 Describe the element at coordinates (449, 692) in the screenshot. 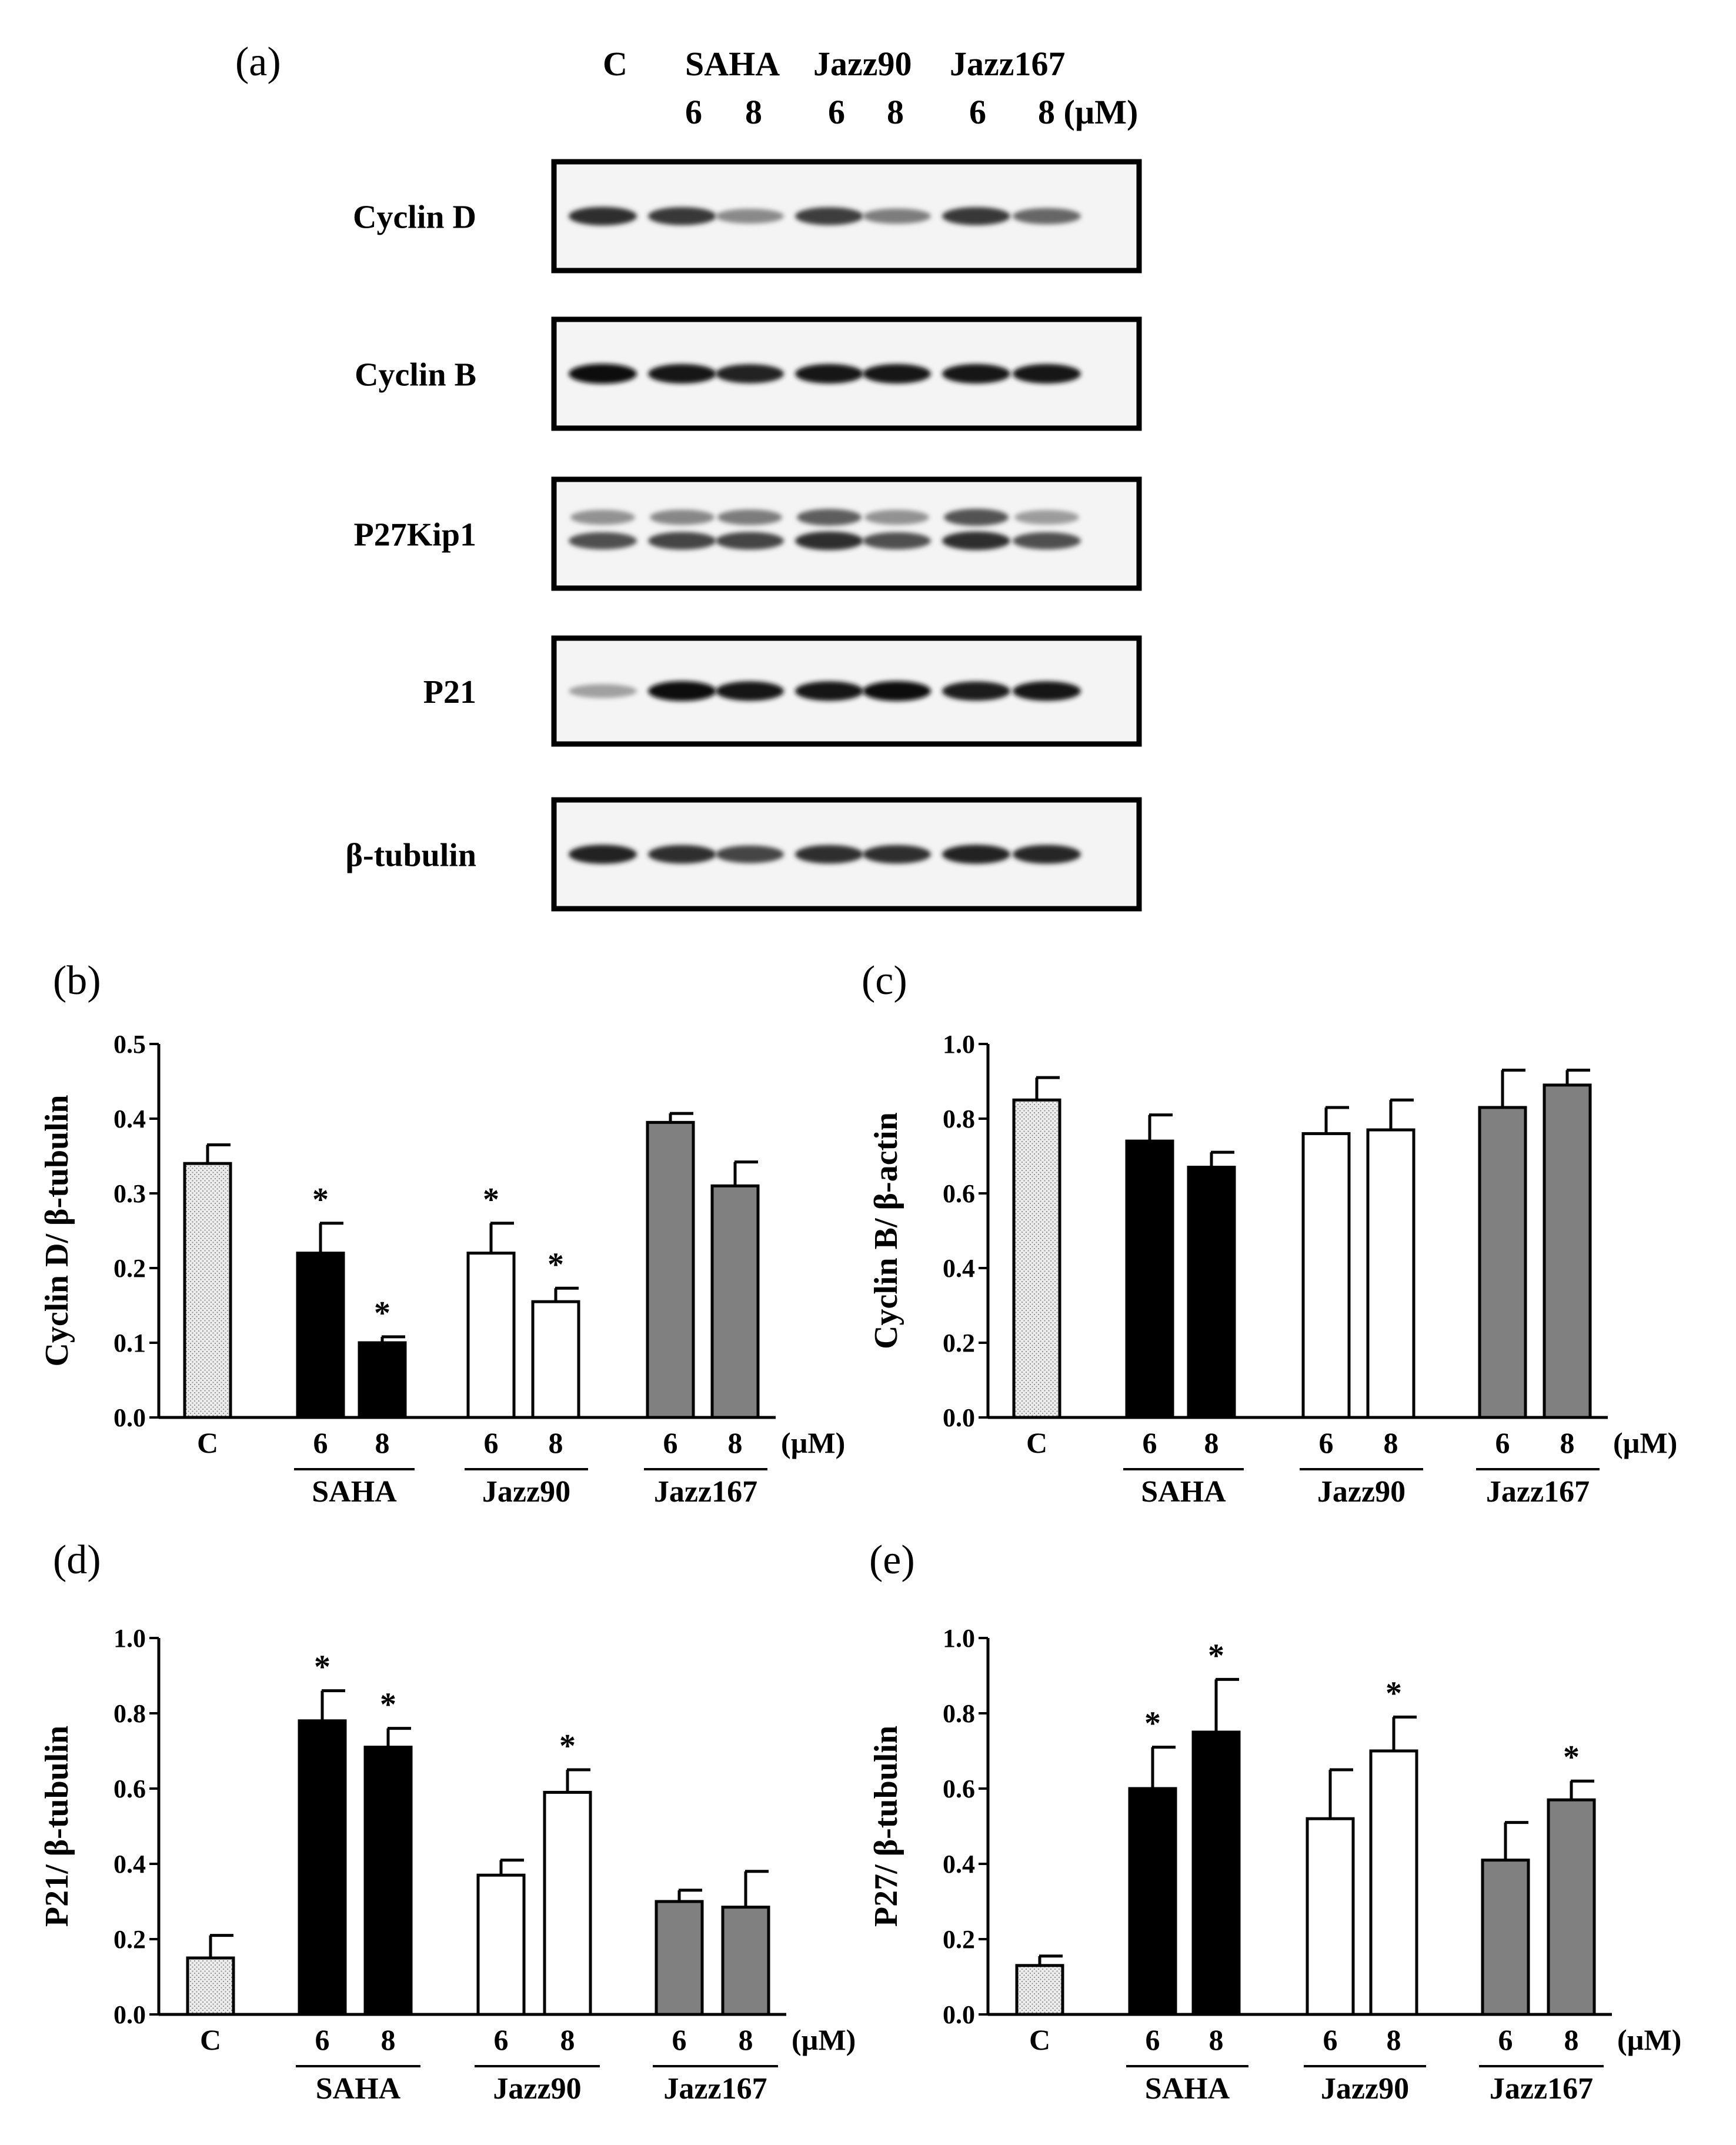

I see `blot-row-label: P21` at that location.